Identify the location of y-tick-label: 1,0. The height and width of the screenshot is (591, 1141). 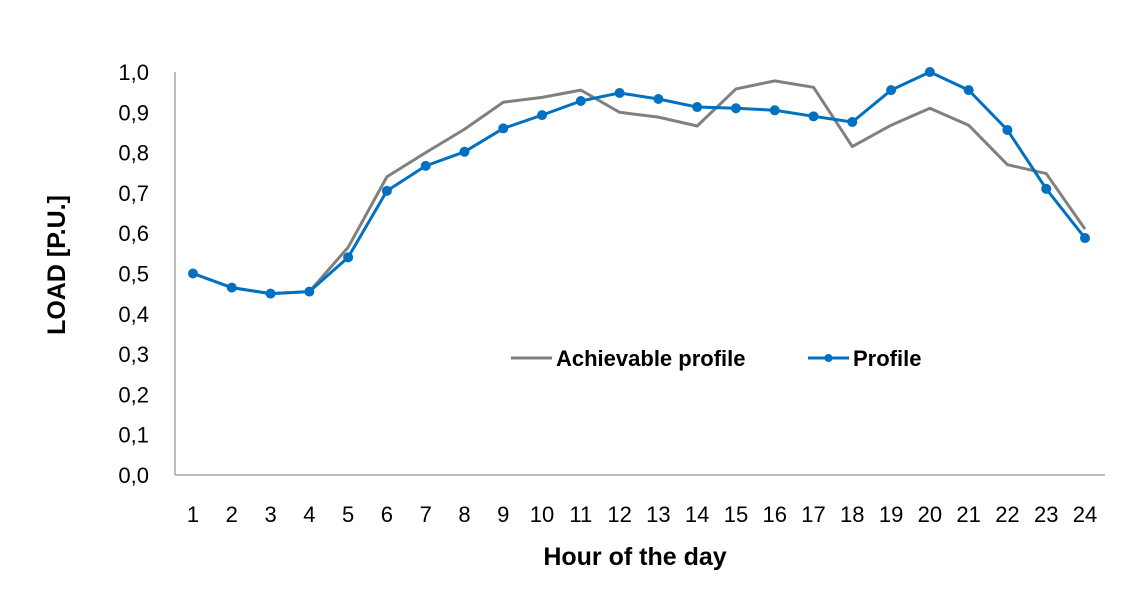
(133, 72).